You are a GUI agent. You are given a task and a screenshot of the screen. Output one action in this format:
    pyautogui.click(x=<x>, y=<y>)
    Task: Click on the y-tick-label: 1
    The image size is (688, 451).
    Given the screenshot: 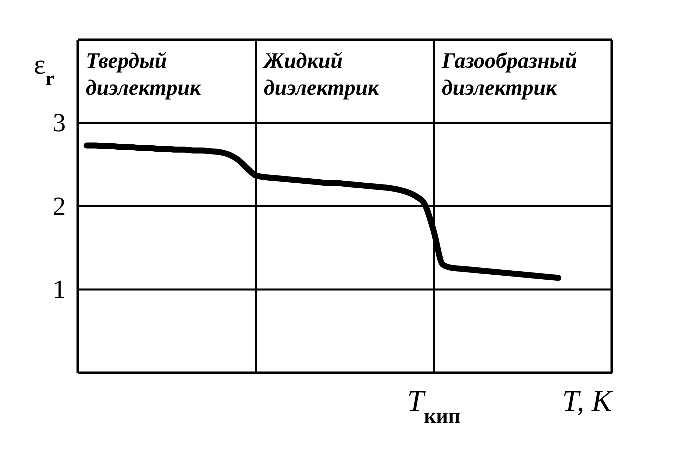 What is the action you would take?
    pyautogui.click(x=59, y=289)
    